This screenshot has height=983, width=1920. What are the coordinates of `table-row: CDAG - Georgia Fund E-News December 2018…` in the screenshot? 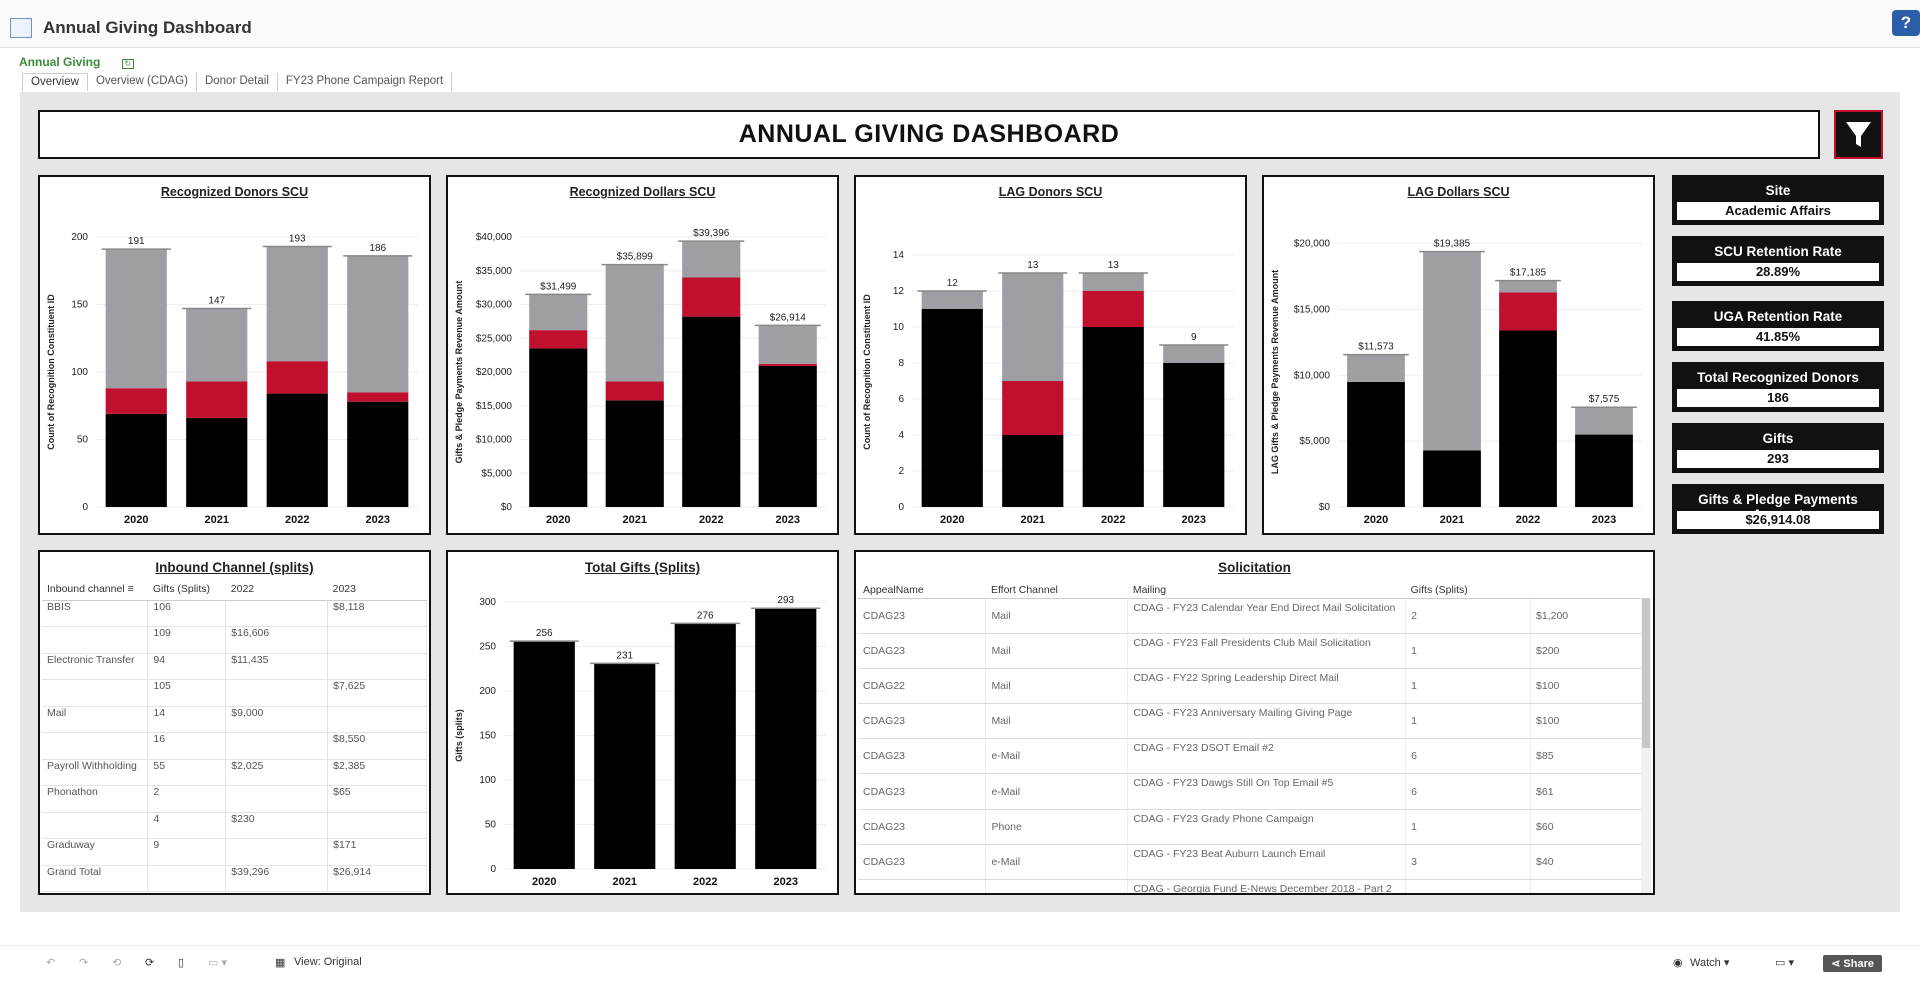 It's located at (1250, 886).